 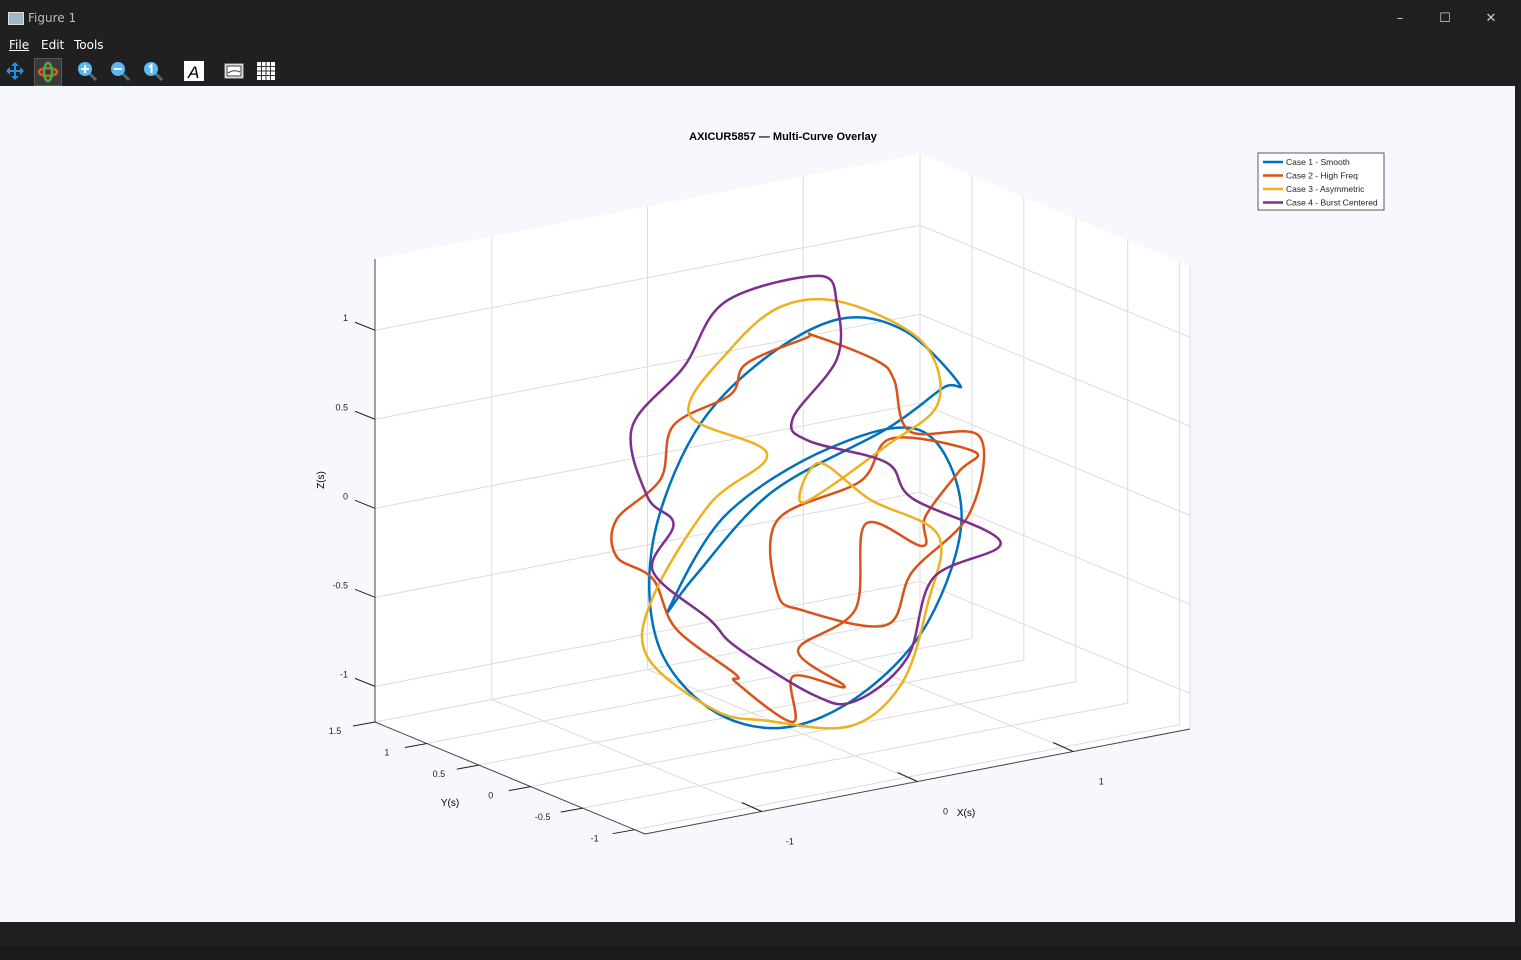 What do you see at coordinates (52, 18) in the screenshot?
I see `window-title: Figure 1` at bounding box center [52, 18].